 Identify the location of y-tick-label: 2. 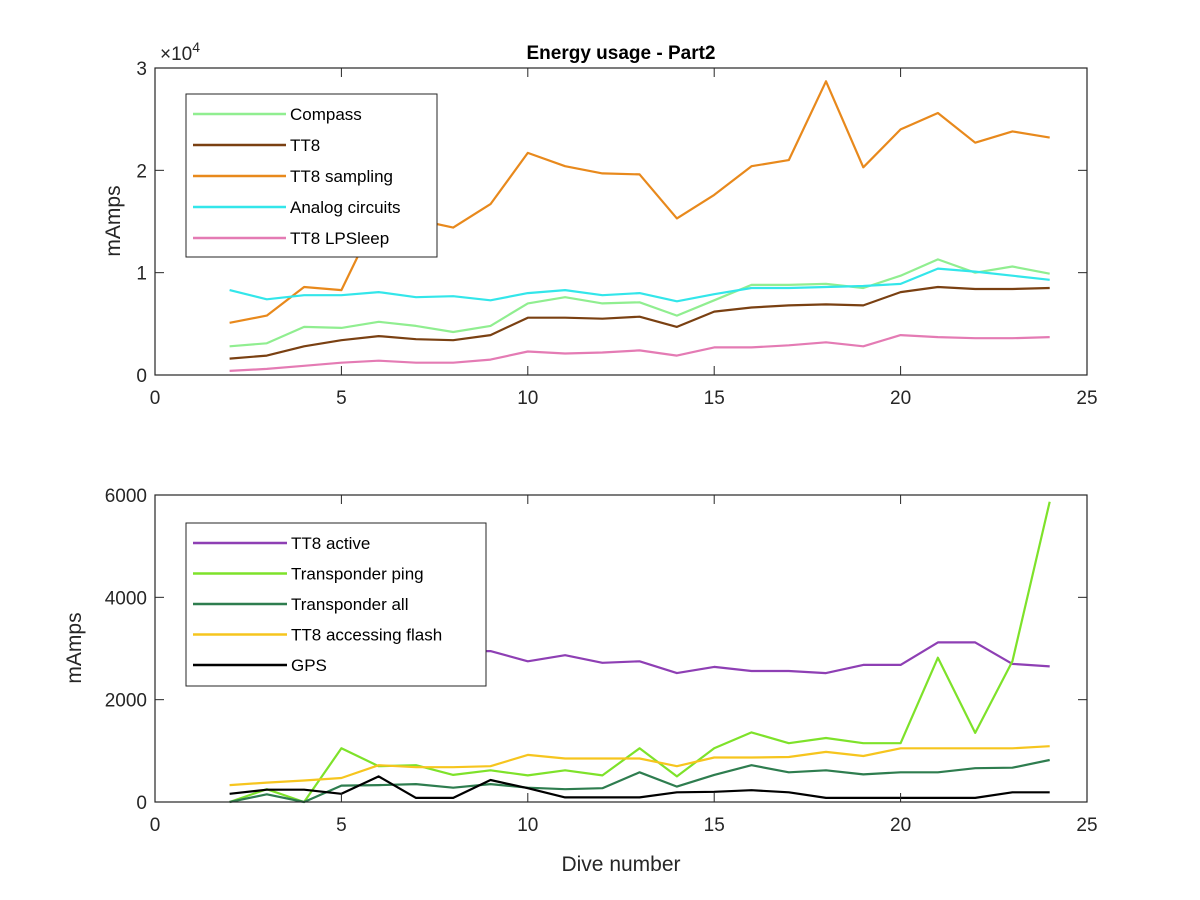
(141, 171).